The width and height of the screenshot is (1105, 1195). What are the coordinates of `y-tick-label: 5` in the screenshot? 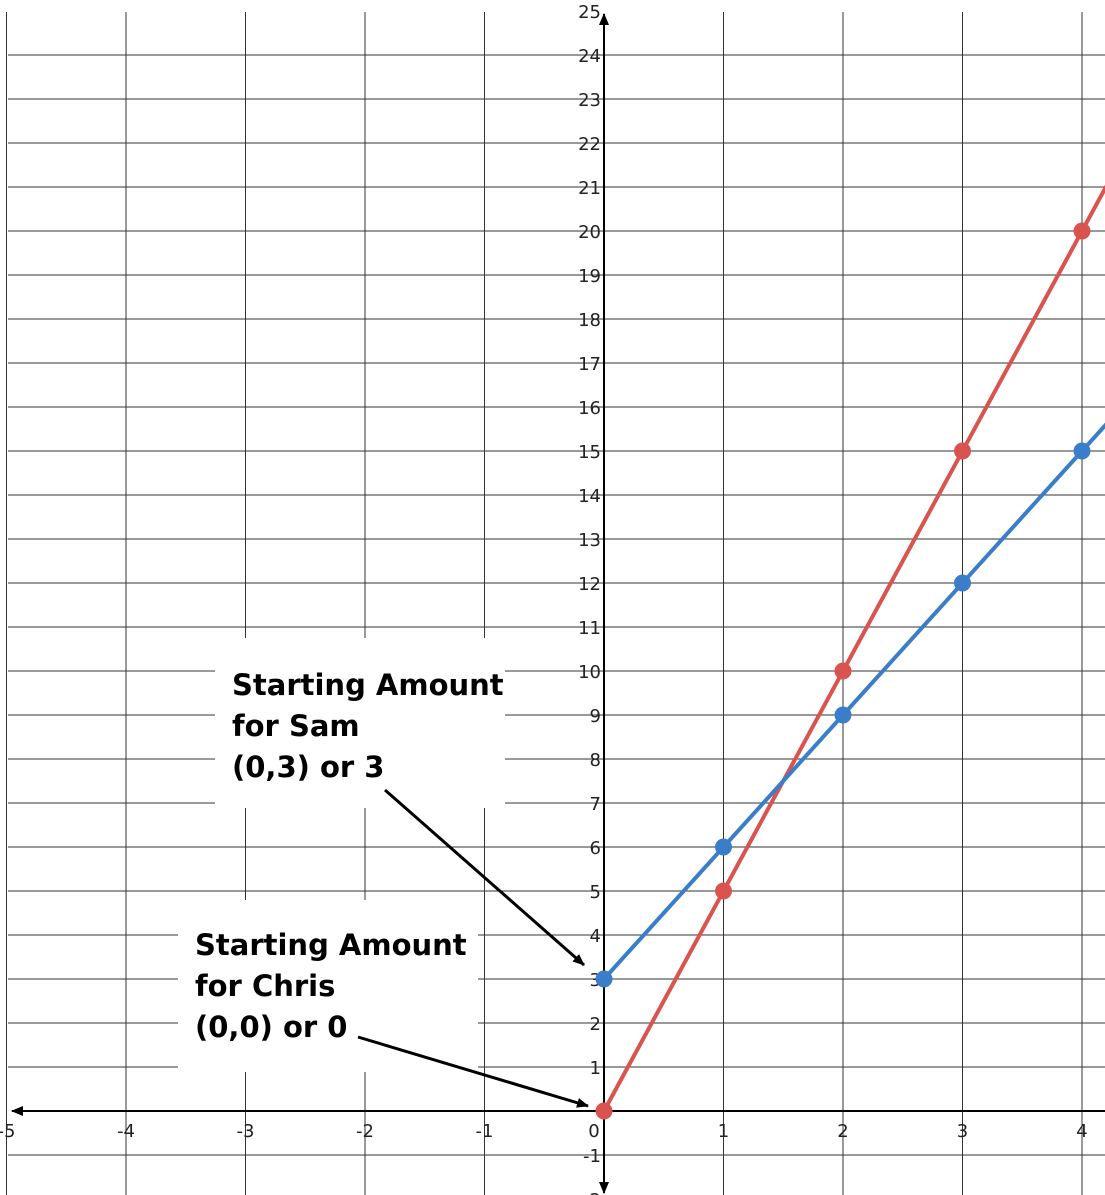 It's located at (595, 892).